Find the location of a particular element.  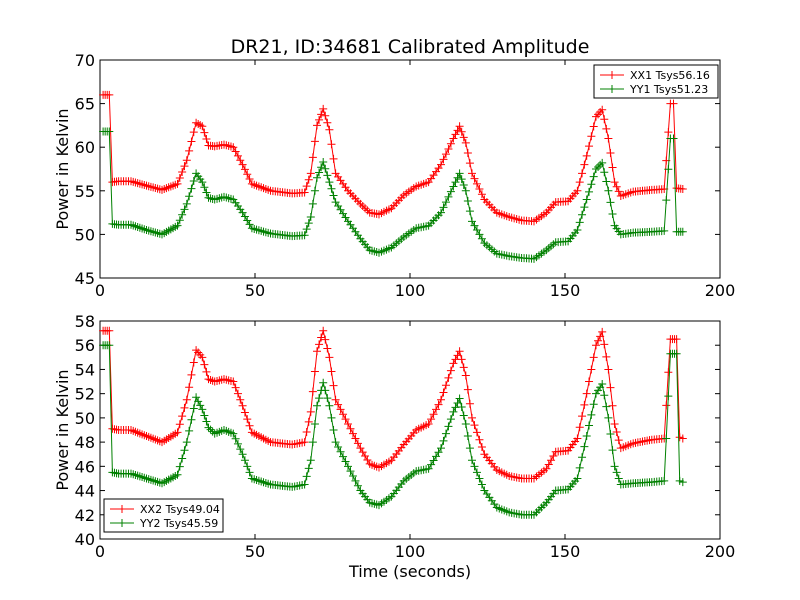

x-tick-label: 0 is located at coordinates (100, 290).